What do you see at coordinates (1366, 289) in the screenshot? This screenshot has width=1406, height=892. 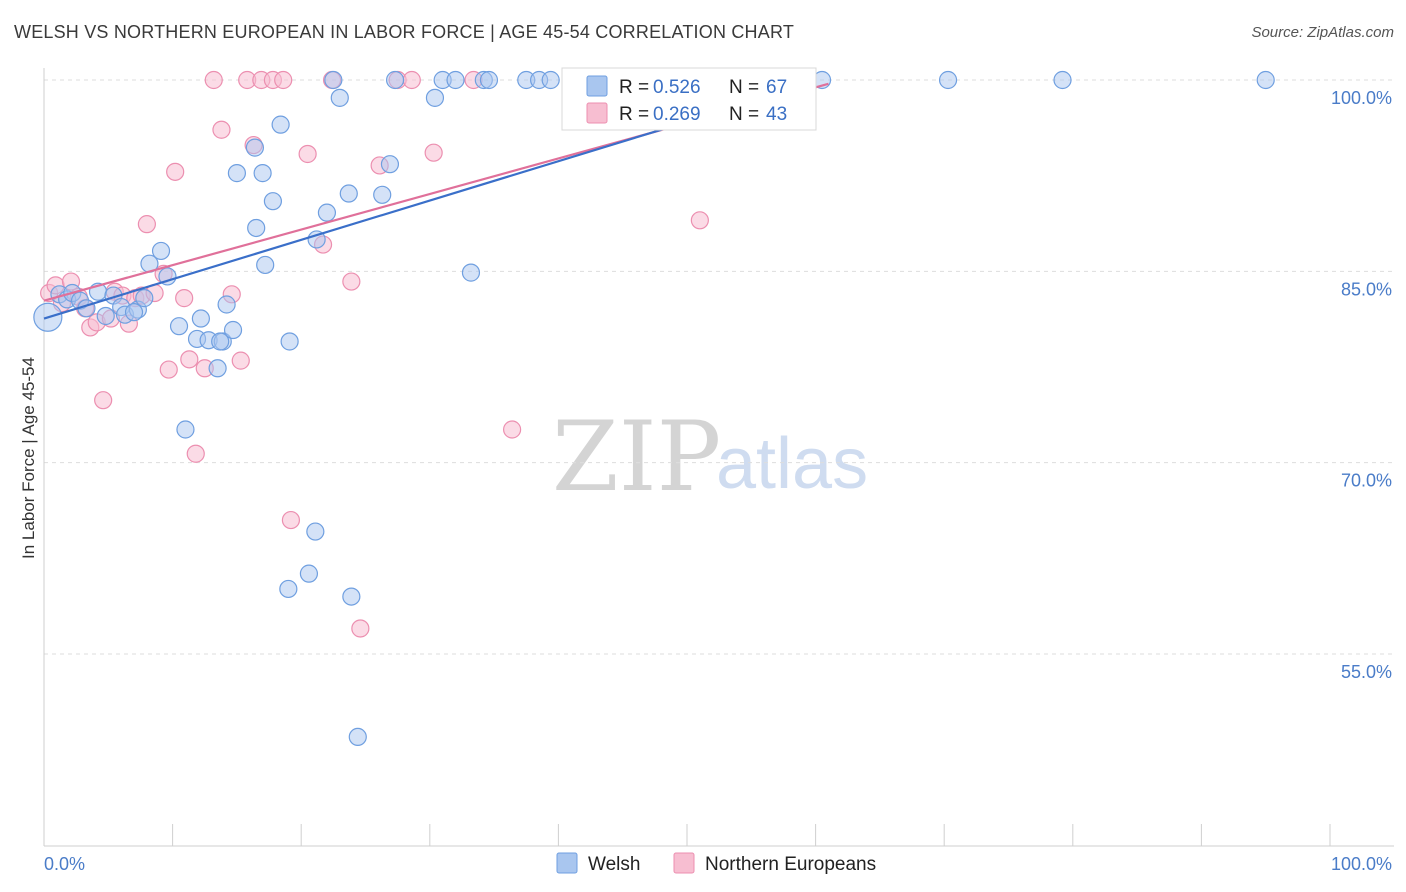 I see `y-tick-label-1: 85.0%` at bounding box center [1366, 289].